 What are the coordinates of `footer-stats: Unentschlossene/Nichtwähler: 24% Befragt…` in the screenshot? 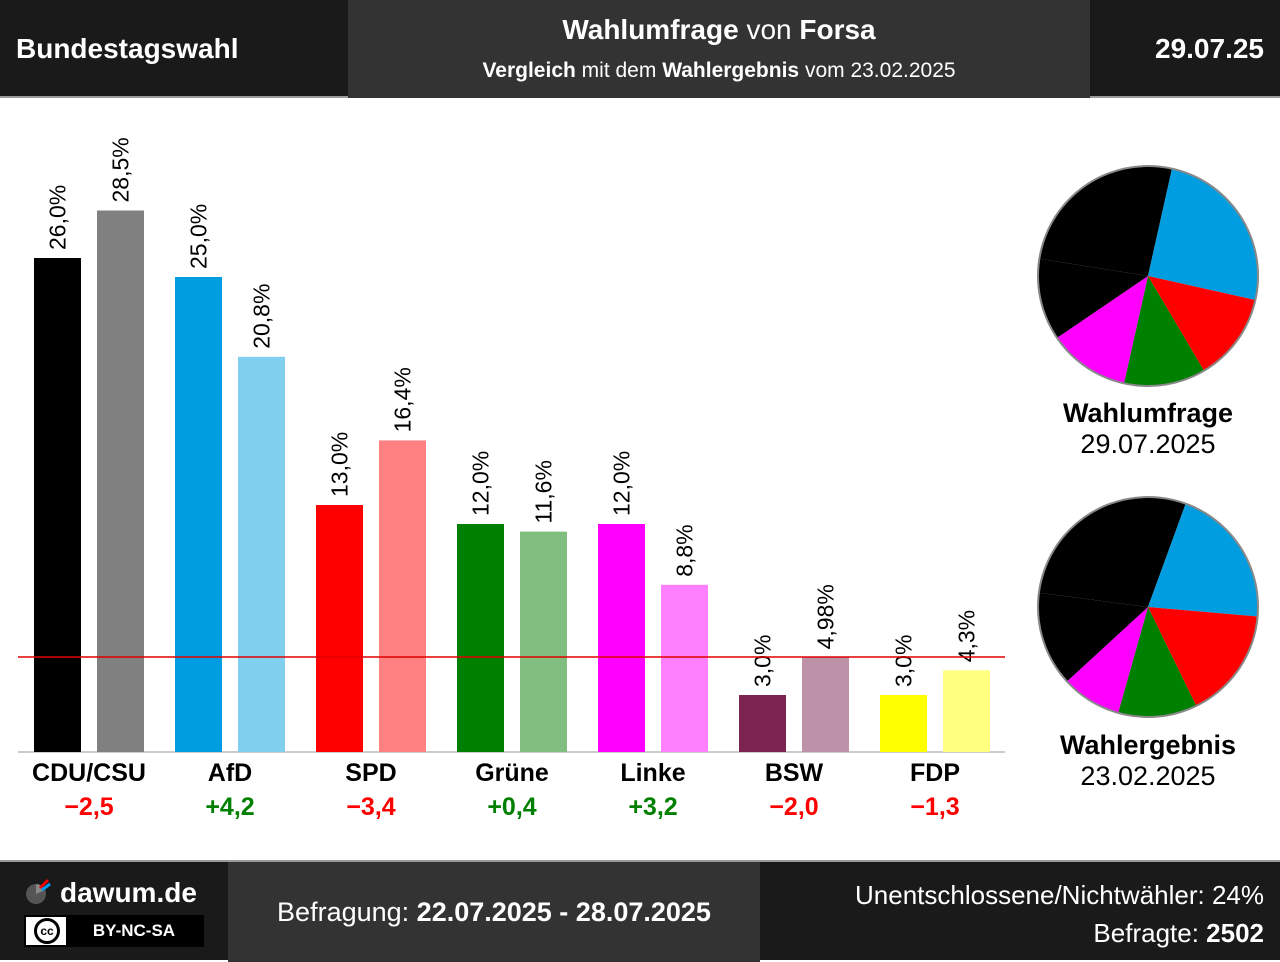 It's located at (1020, 912).